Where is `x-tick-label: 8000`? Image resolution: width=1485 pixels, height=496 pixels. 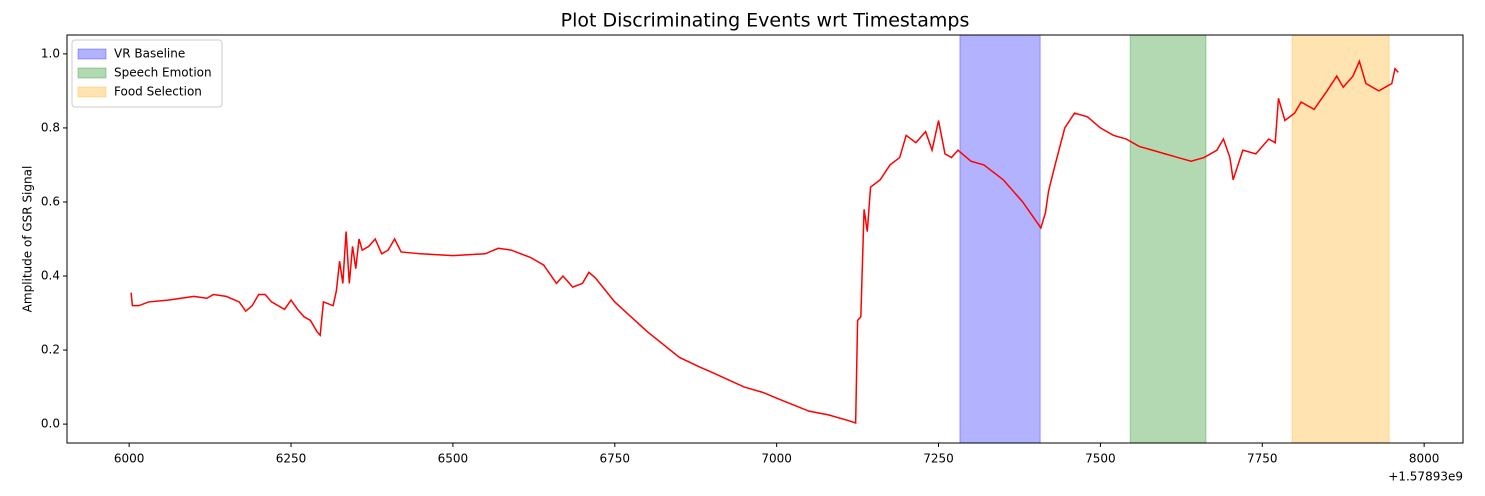 x-tick-label: 8000 is located at coordinates (1424, 459).